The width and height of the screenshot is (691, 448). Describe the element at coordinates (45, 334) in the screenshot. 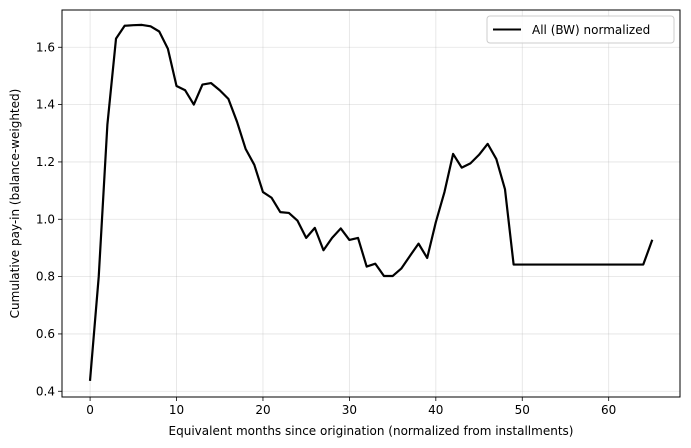

I see `y-tick-label: 0.6` at that location.